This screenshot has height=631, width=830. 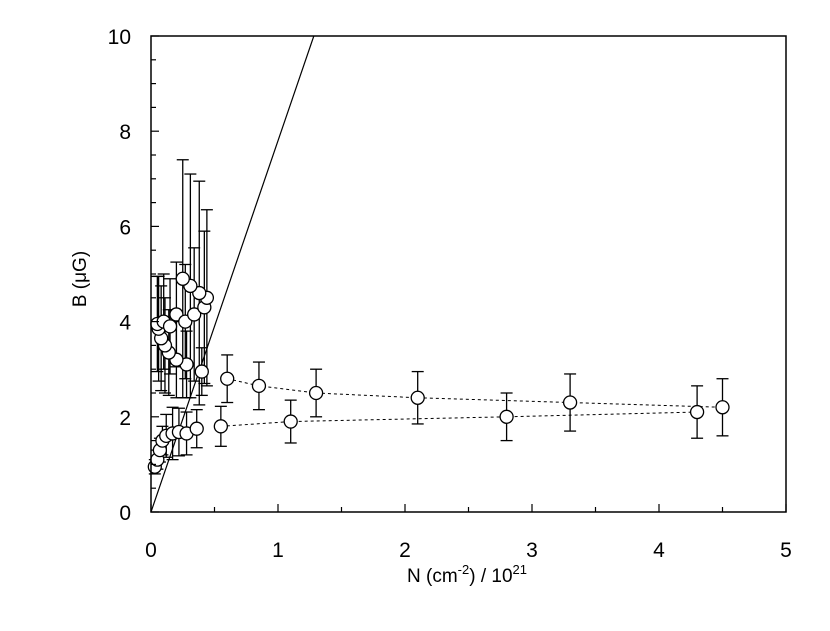 What do you see at coordinates (490, 576) in the screenshot?
I see `x-axis-title-mid: ) / 10` at bounding box center [490, 576].